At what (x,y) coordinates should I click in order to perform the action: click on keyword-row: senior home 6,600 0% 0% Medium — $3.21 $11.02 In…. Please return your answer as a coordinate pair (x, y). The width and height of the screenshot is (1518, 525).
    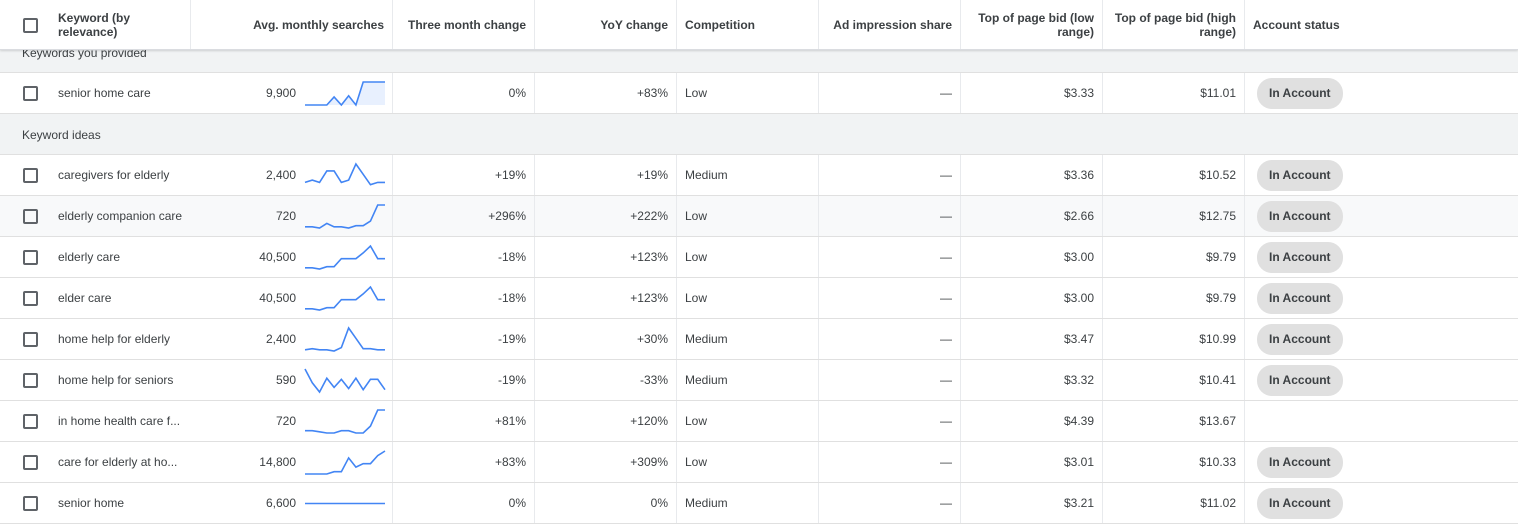
    Looking at the image, I should click on (759, 503).